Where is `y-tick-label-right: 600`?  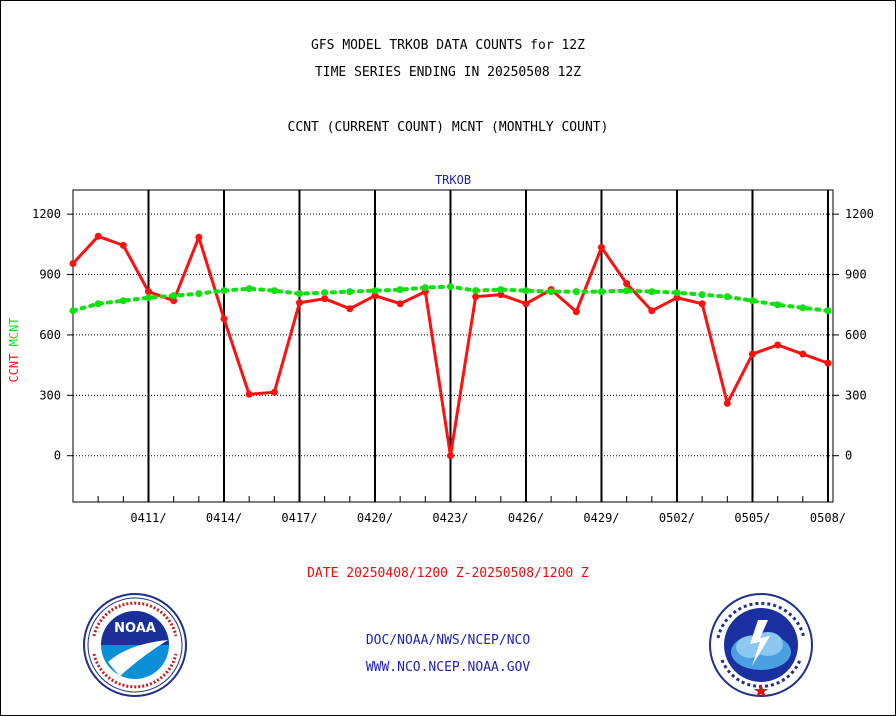 y-tick-label-right: 600 is located at coordinates (856, 335).